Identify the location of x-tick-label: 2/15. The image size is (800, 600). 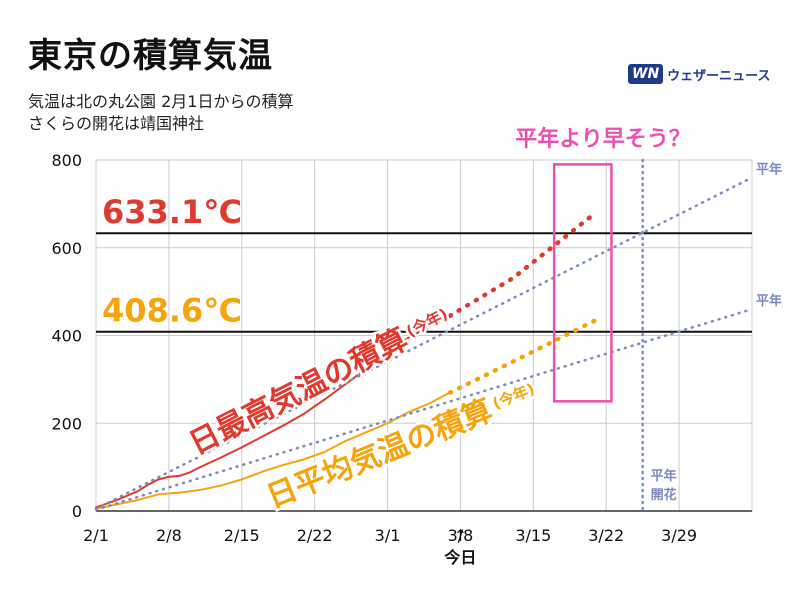
(242, 535).